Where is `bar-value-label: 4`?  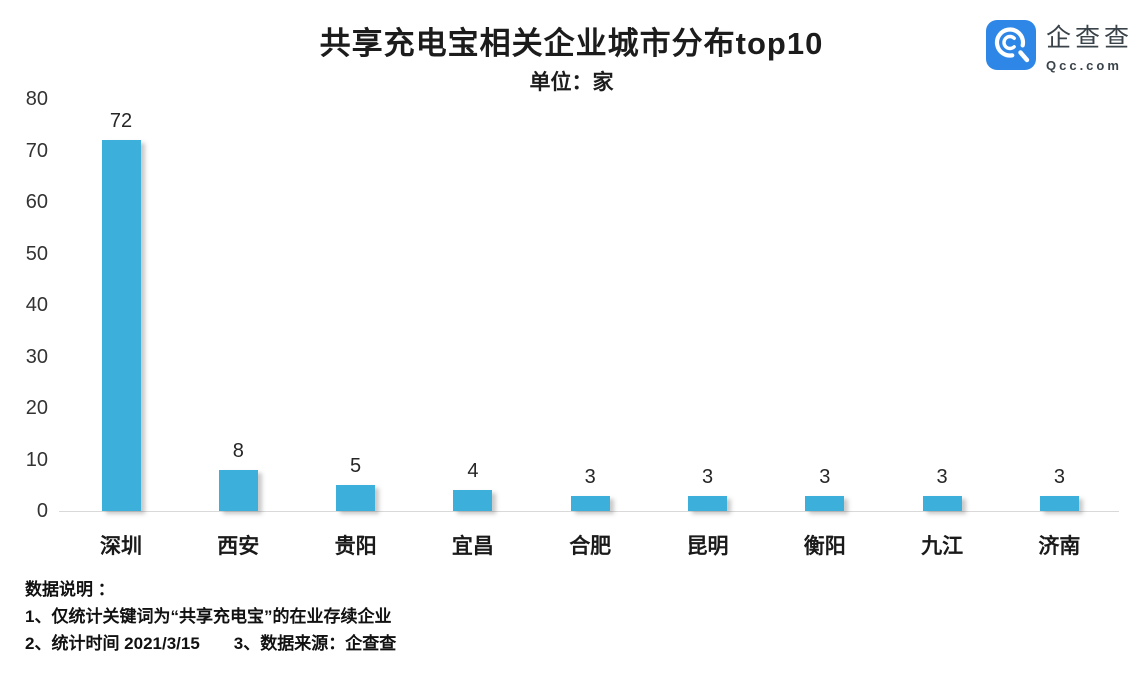 bar-value-label: 4 is located at coordinates (473, 471).